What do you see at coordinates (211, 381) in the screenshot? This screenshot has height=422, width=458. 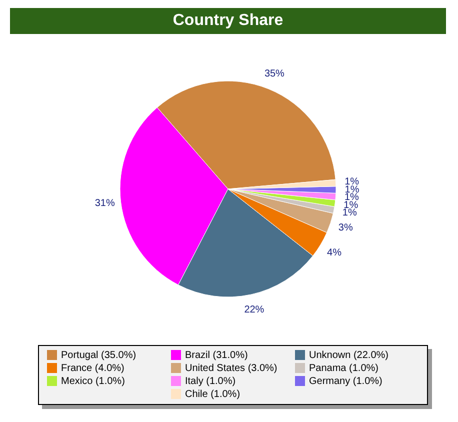 I see `legend-label: Italy (1.0%)` at bounding box center [211, 381].